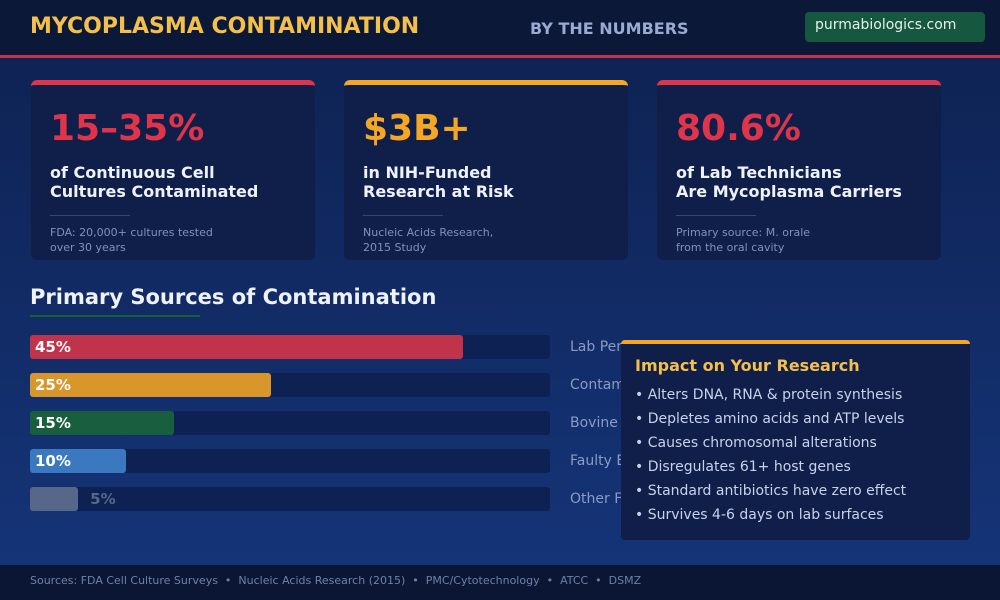 Image resolution: width=1000 pixels, height=600 pixels. I want to click on text-line: from the oral cavity, so click(730, 247).